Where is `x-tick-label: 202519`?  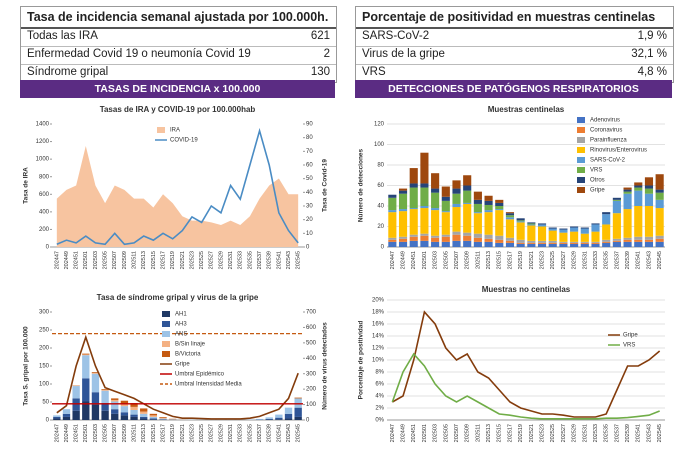
x-tick-label: 202519 is located at coordinates (173, 260).